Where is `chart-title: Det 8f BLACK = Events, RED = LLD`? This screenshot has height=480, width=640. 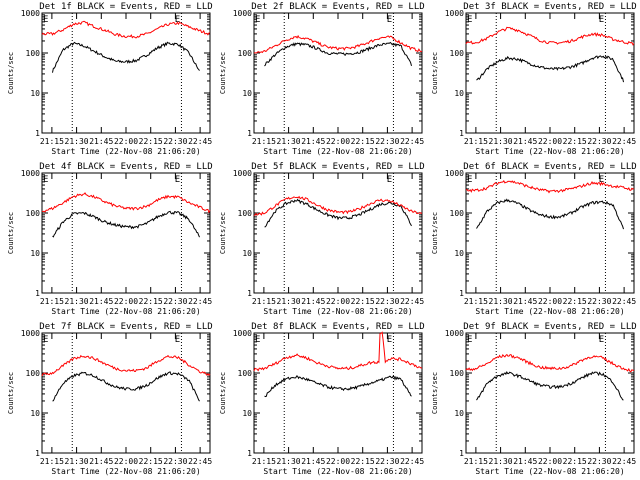
chart-title: Det 8f BLACK = Events, RED = LLD is located at coordinates (337, 327).